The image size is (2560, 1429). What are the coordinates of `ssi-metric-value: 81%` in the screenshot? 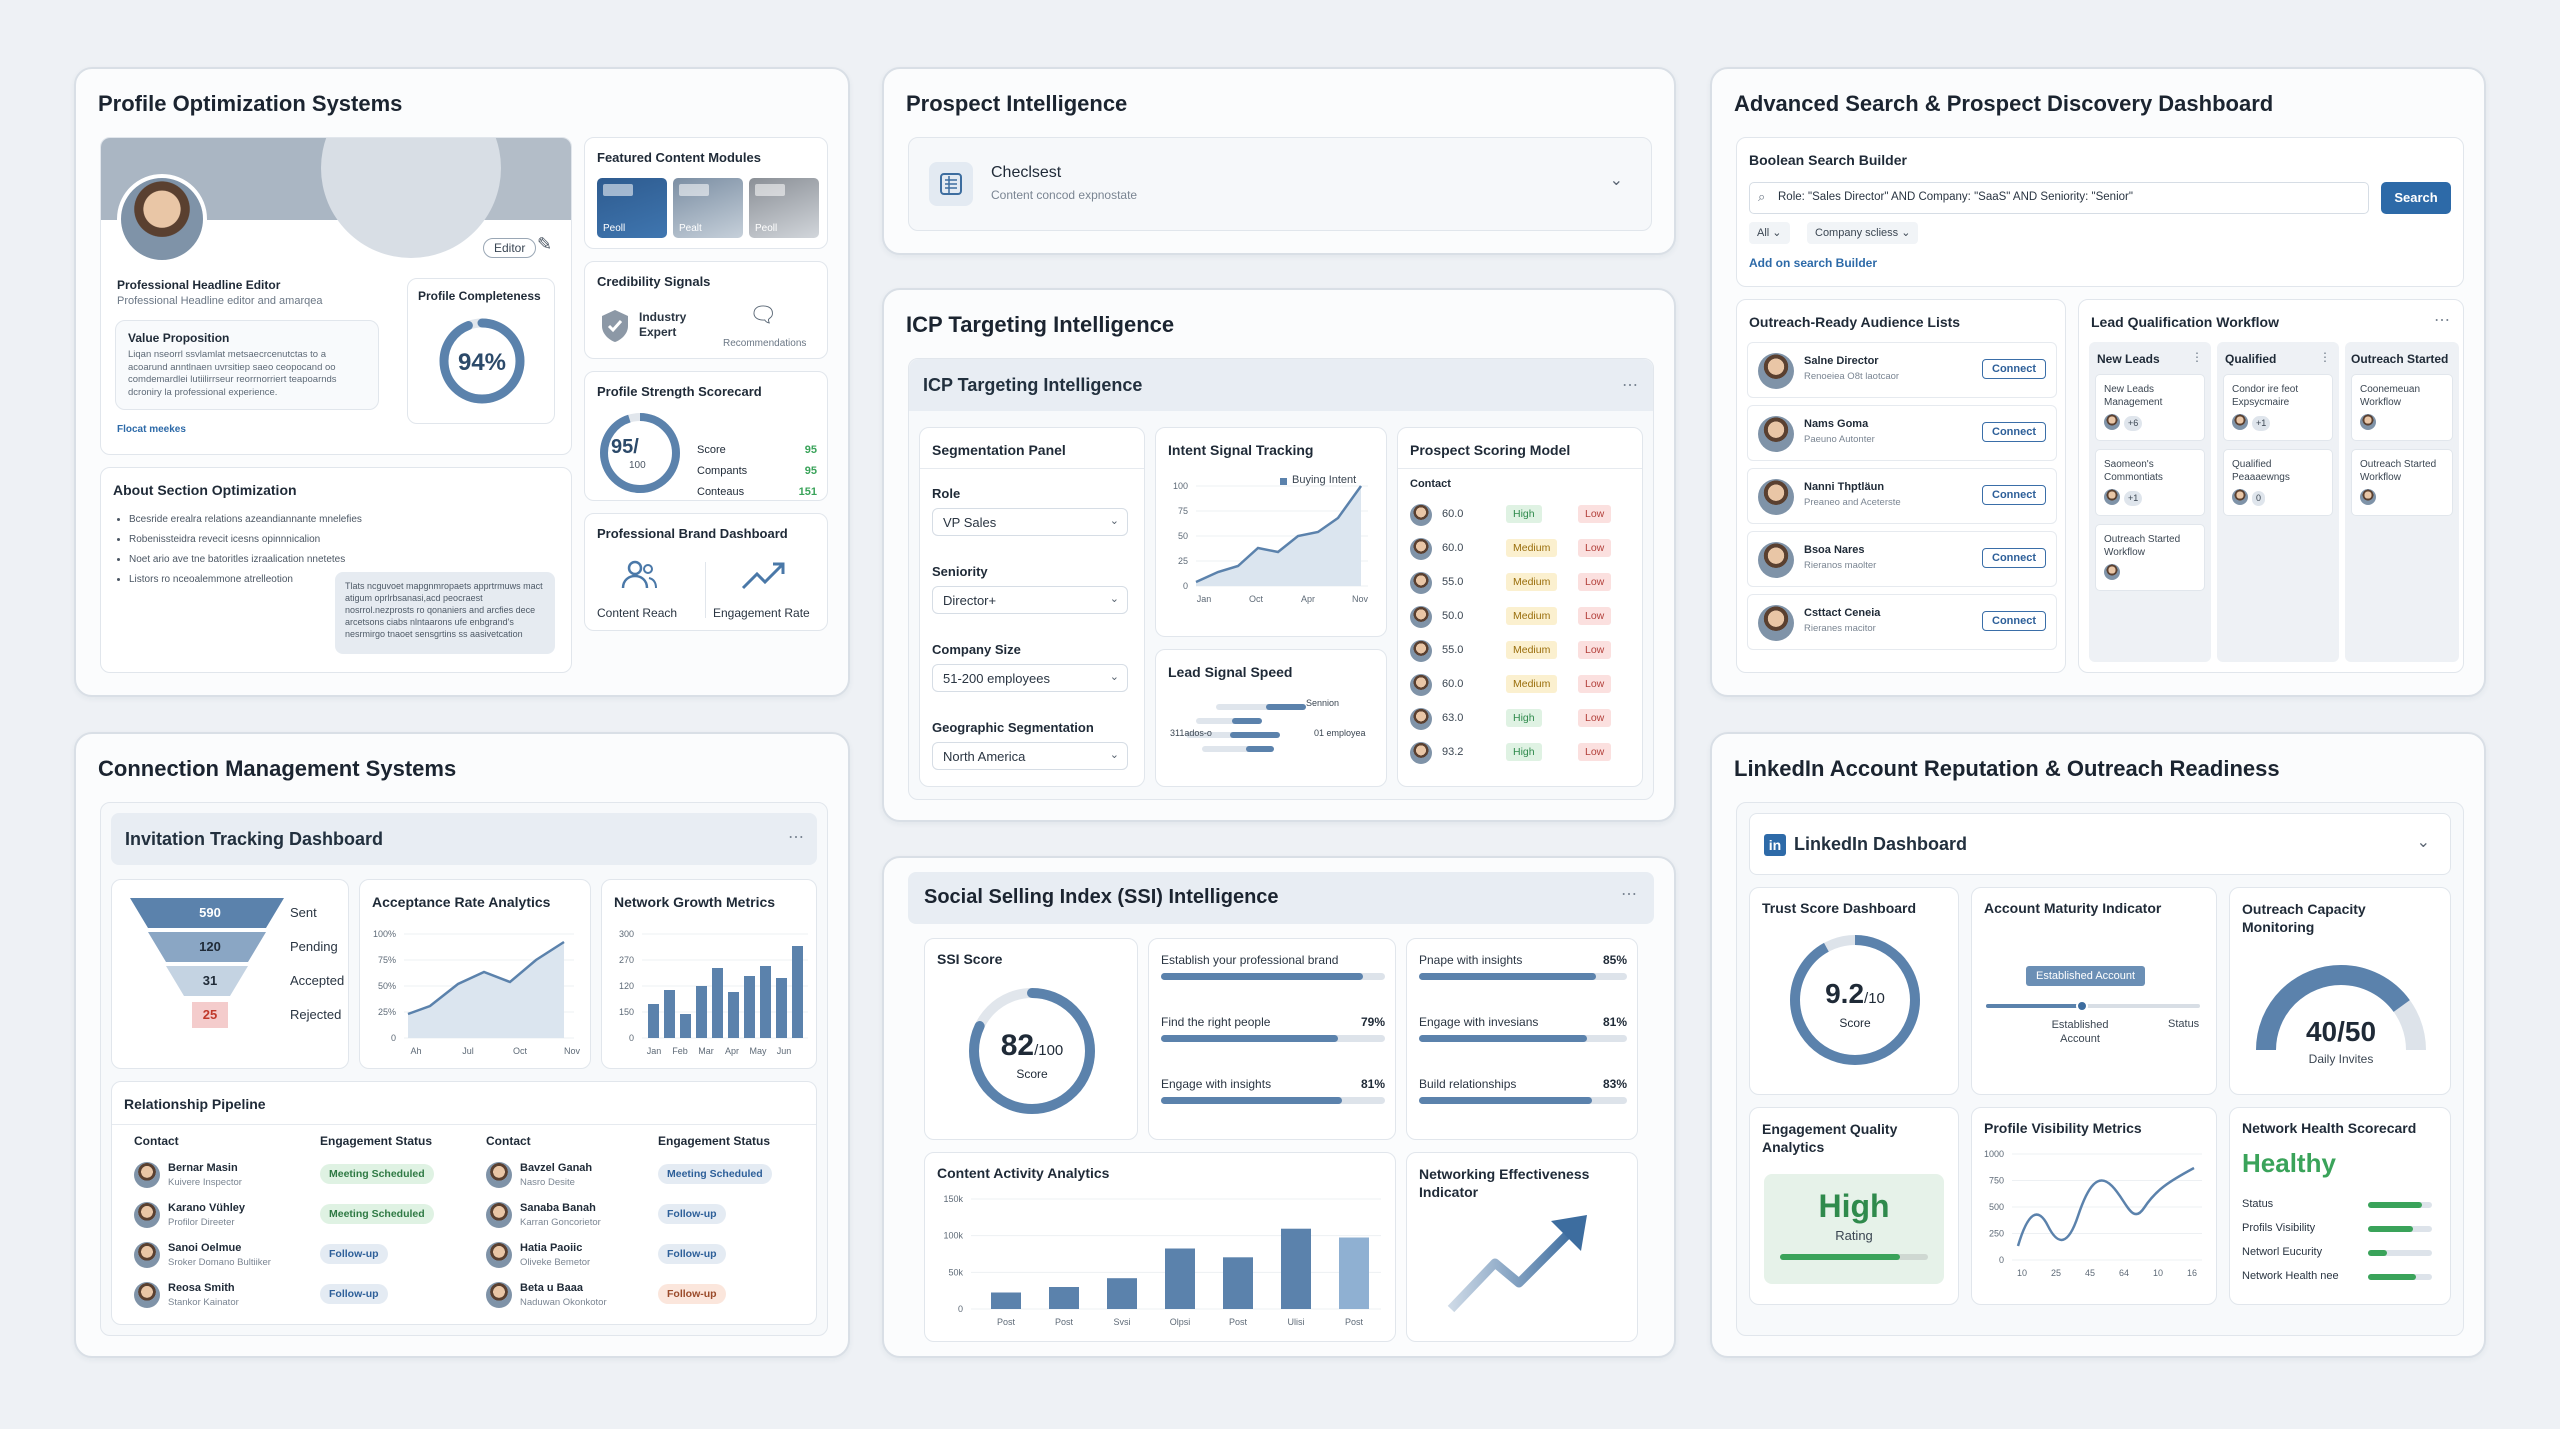 It's located at (1614, 1022).